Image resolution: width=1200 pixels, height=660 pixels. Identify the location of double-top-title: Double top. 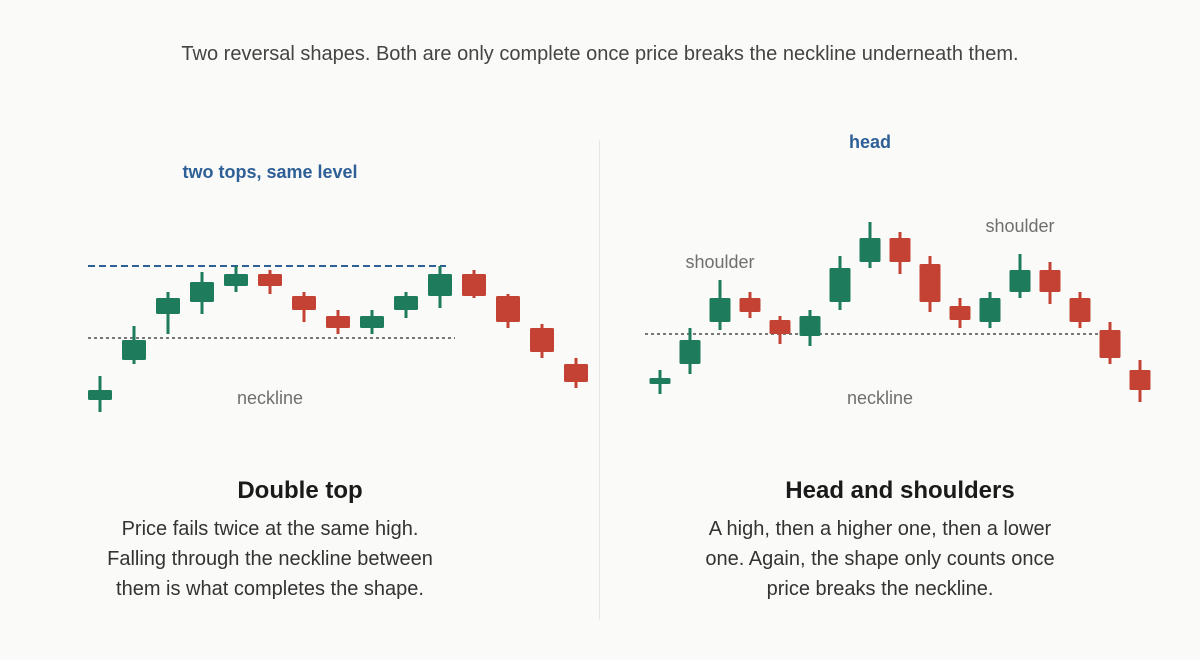
(300, 490).